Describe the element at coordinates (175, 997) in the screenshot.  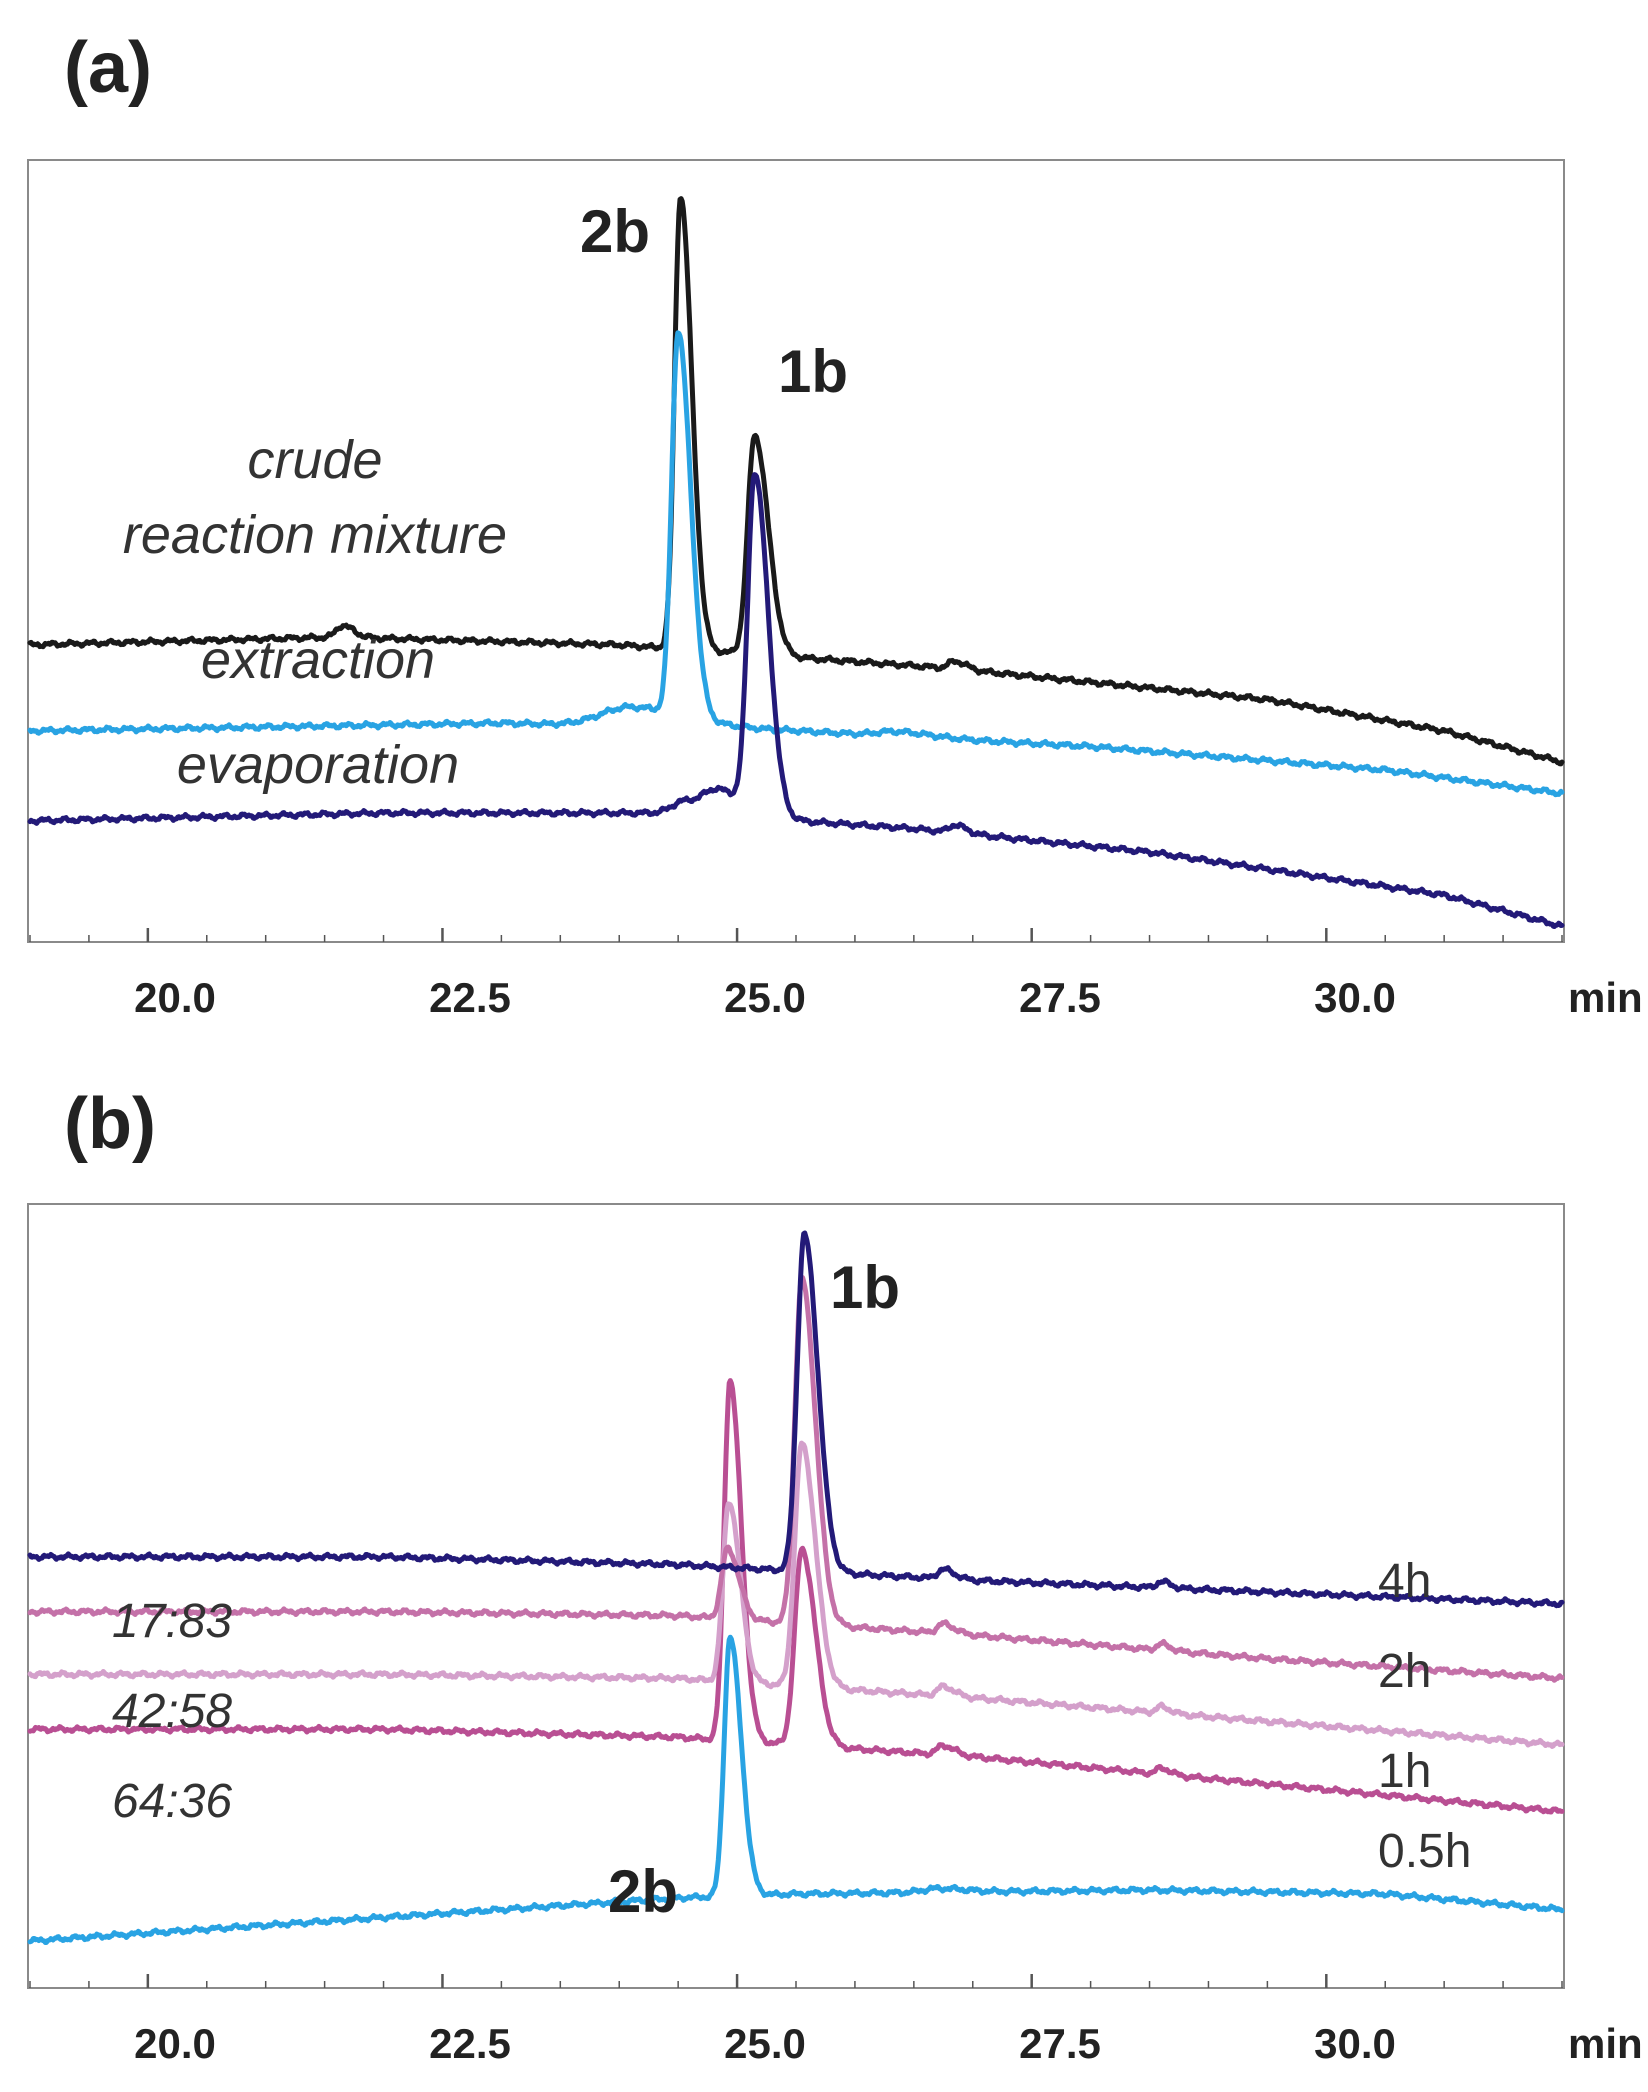
I see `panel-a-tick-label: 20.0` at that location.